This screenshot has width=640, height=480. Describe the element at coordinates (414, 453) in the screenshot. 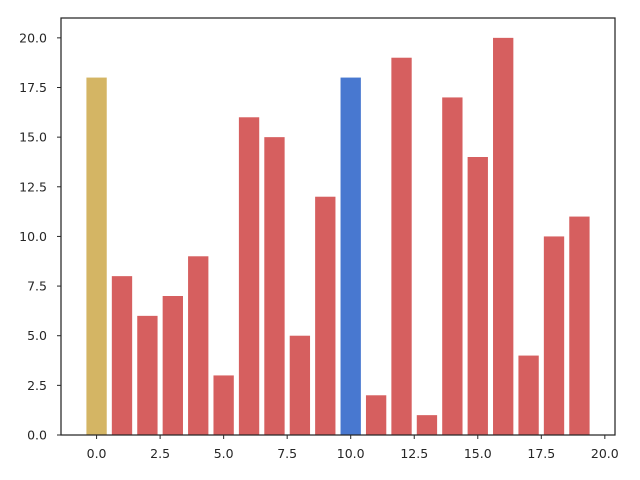

I see `x-tick-label: 12.5` at that location.